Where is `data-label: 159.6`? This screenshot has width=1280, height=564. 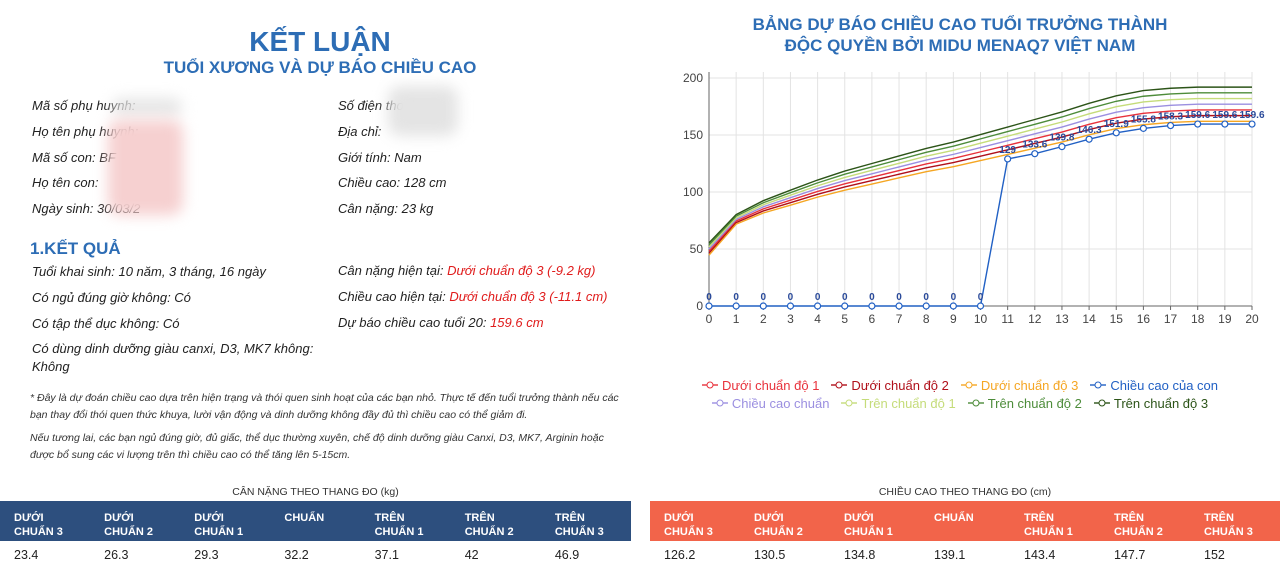
data-label: 159.6 is located at coordinates (1251, 115).